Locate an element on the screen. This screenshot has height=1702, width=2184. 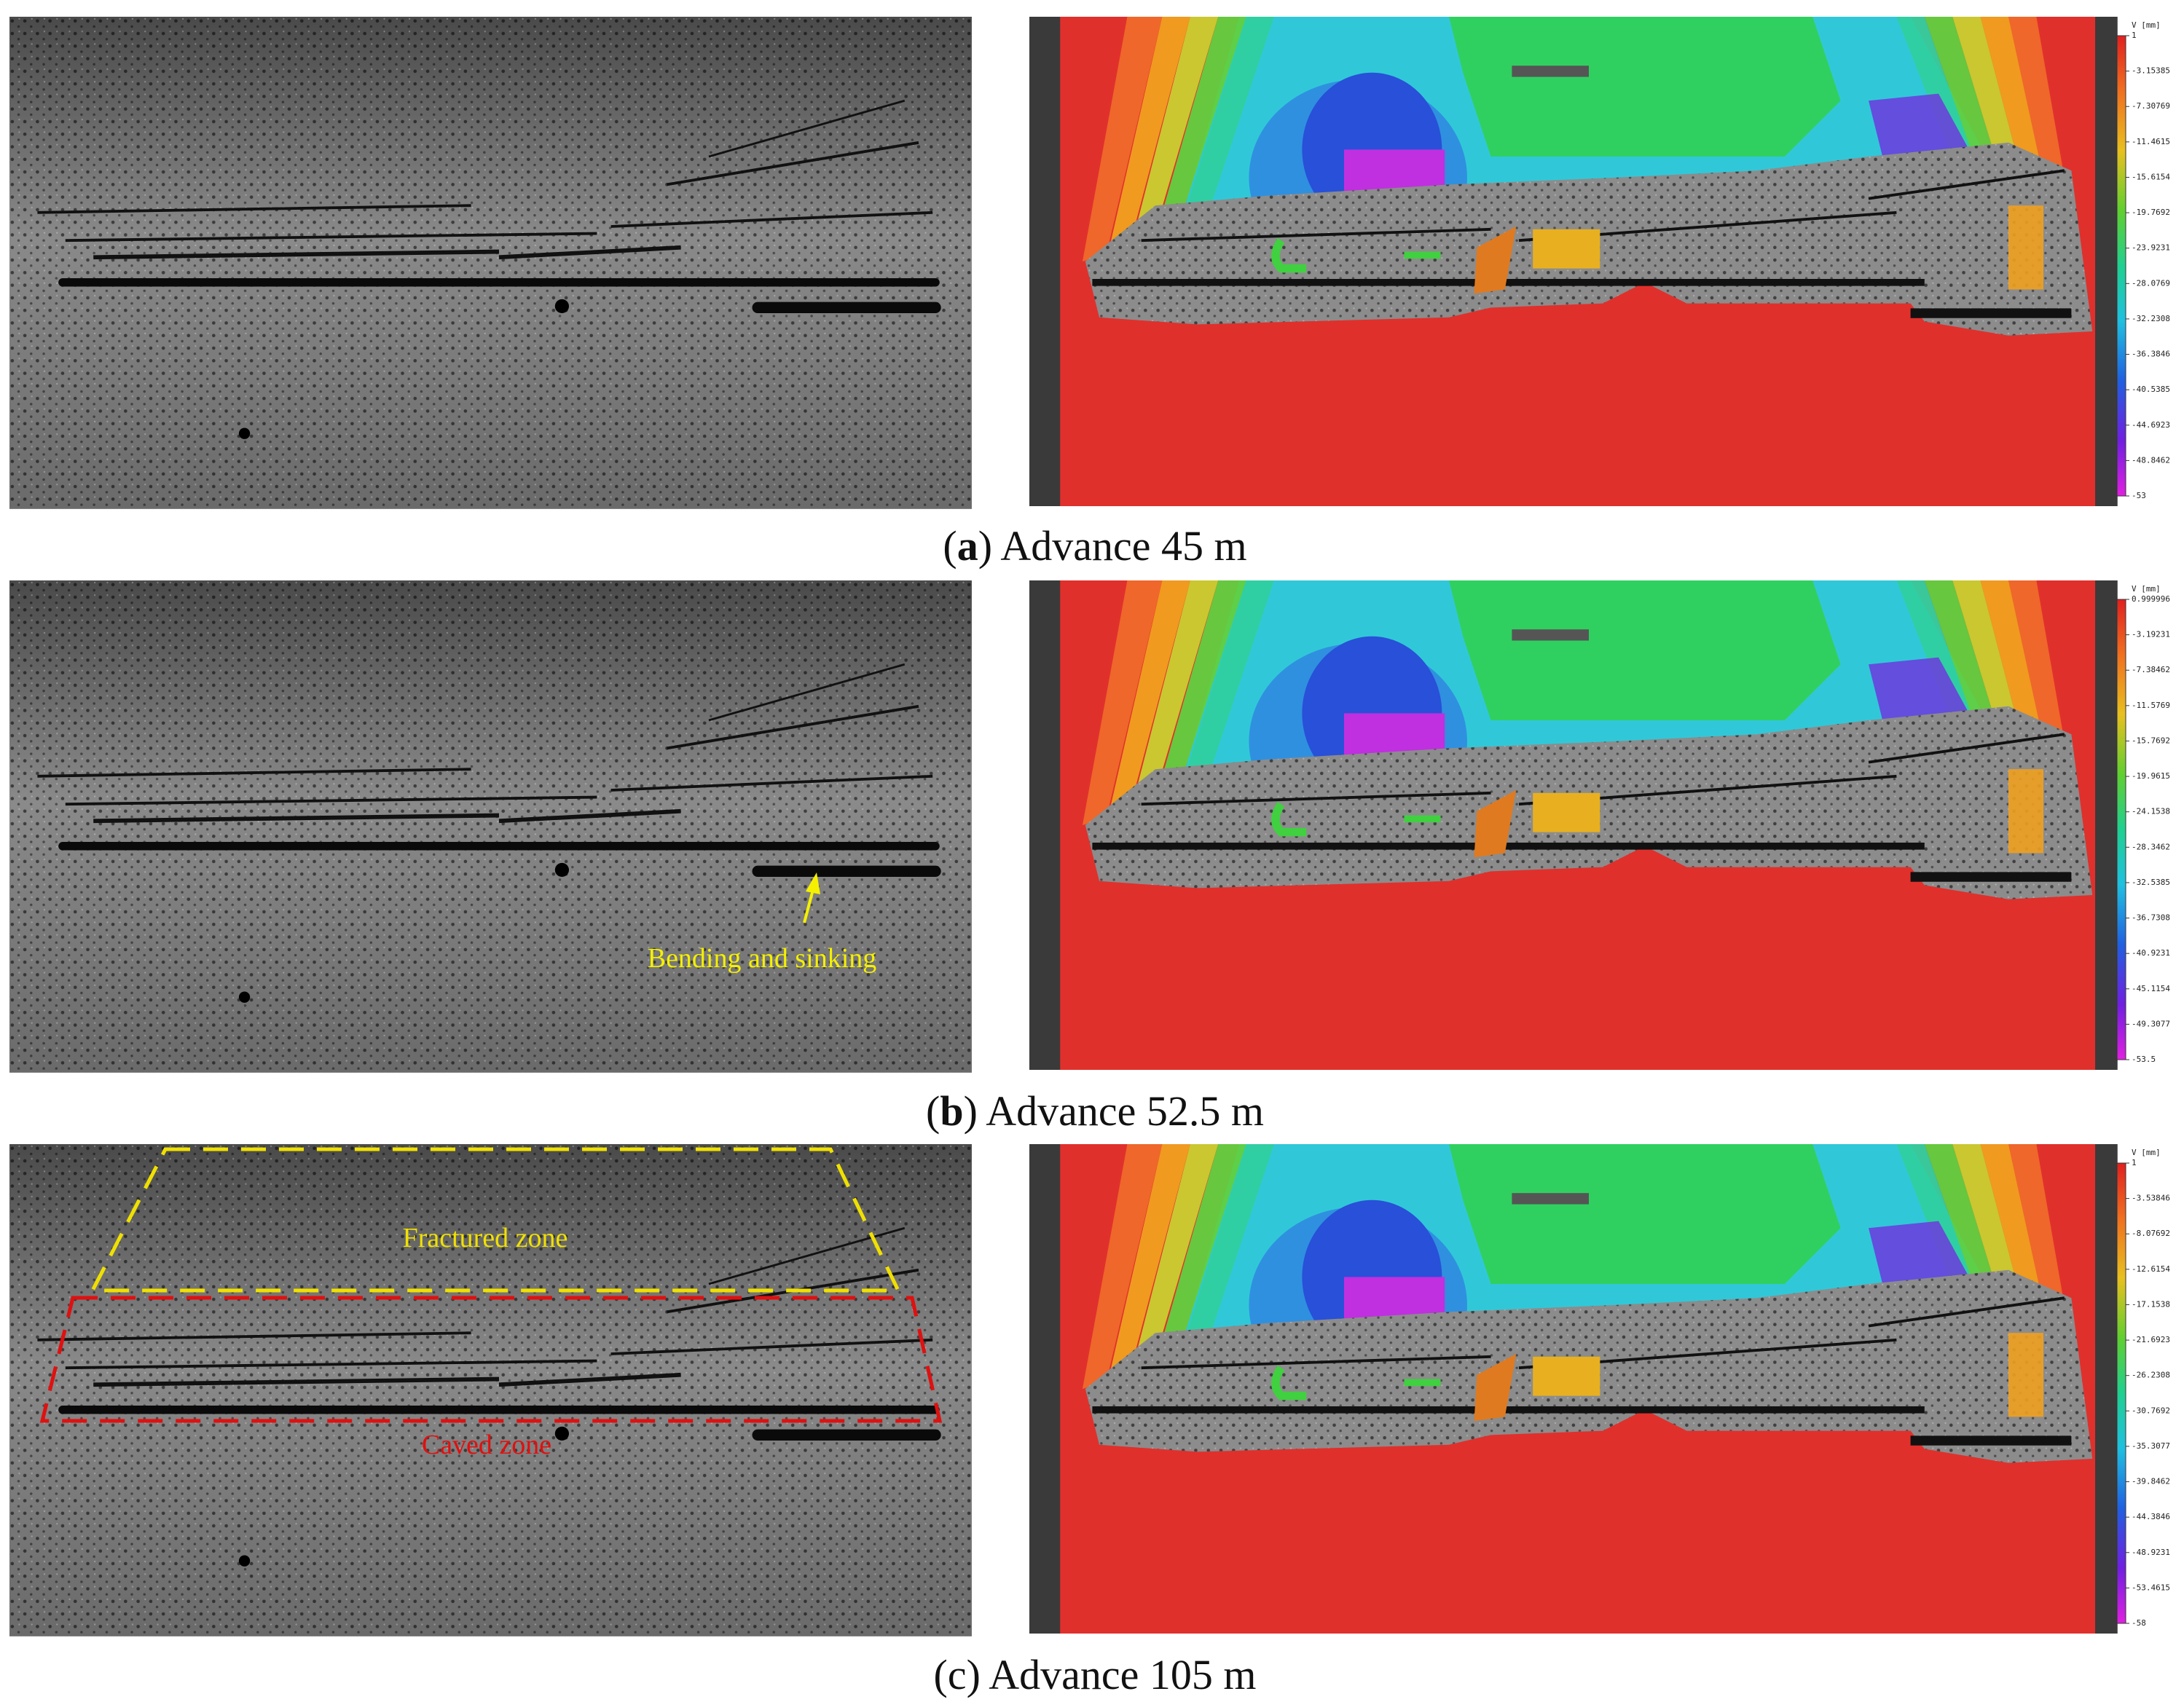
colorbar-label: -3.15385 is located at coordinates (2151, 71).